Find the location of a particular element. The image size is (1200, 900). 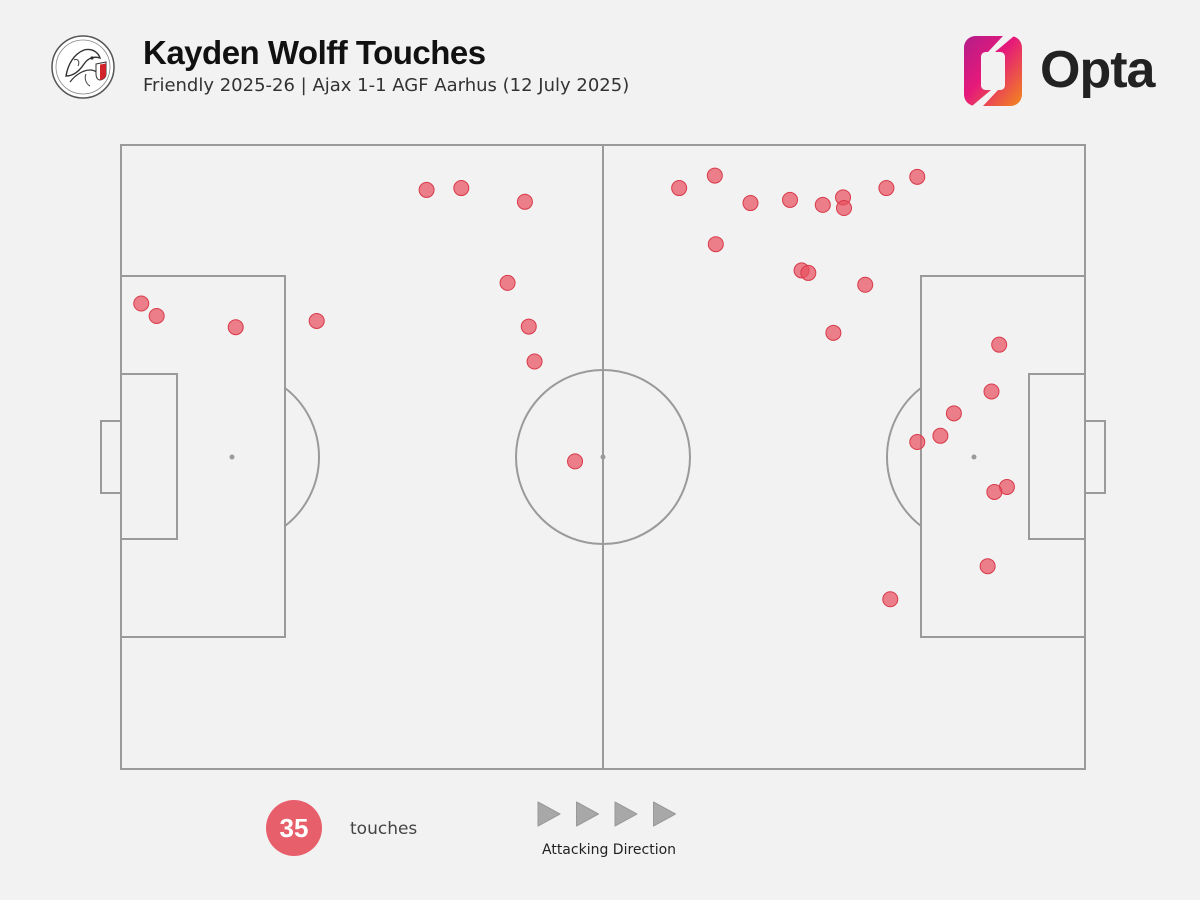

right-penalty-area is located at coordinates (1003, 456).